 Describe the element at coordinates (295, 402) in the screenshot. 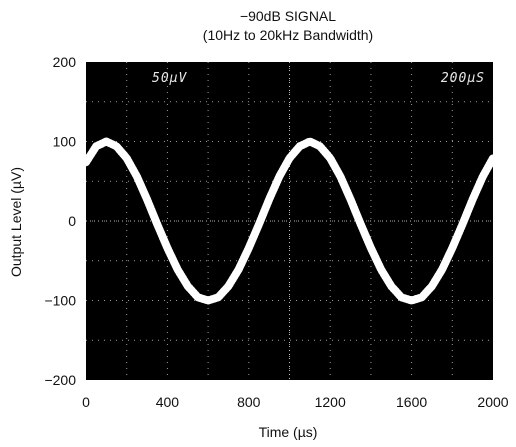

I see `x-axis-ticks: 0 400 800 1200 1600 2000` at that location.